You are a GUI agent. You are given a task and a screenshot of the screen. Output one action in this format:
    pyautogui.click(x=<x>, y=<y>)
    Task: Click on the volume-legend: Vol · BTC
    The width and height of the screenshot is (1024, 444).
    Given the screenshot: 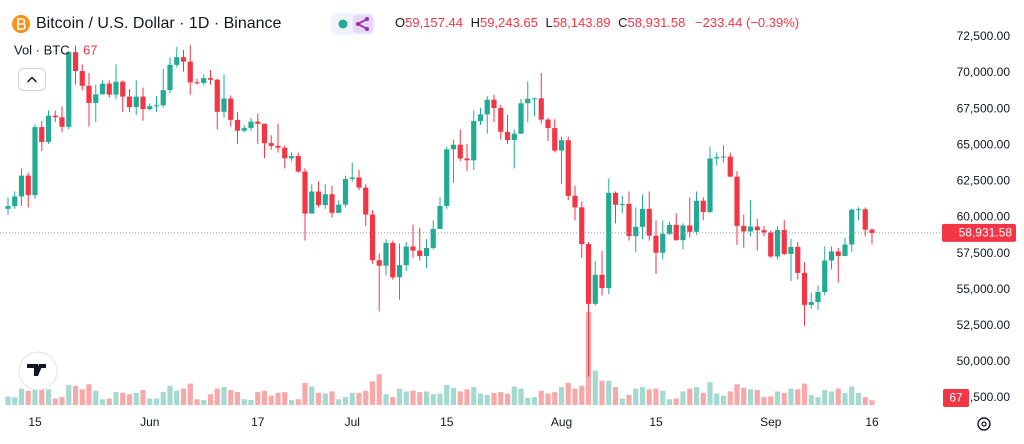 What is the action you would take?
    pyautogui.click(x=42, y=49)
    